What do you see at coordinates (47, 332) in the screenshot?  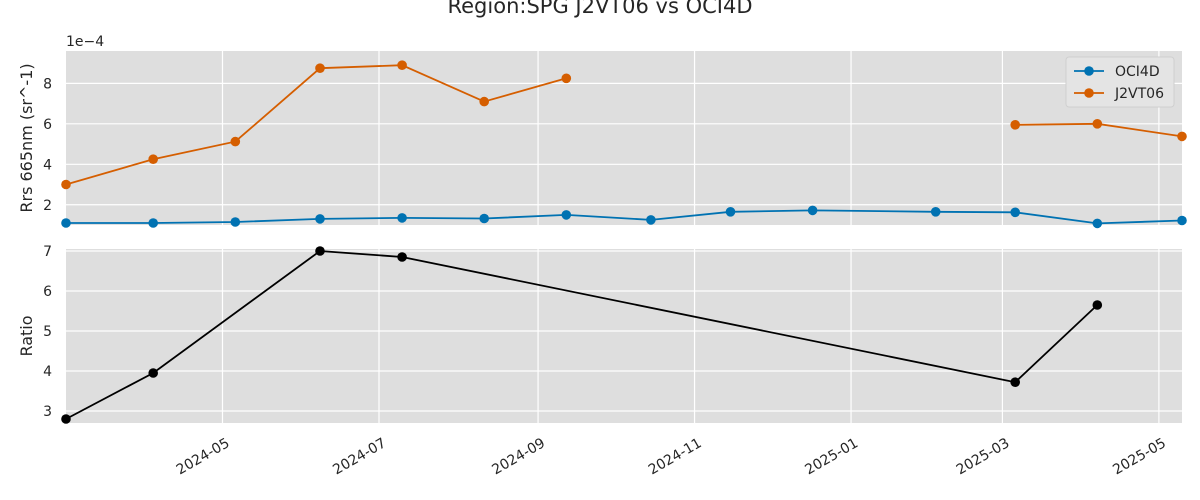 I see `ratio-y-tick-label: 5` at bounding box center [47, 332].